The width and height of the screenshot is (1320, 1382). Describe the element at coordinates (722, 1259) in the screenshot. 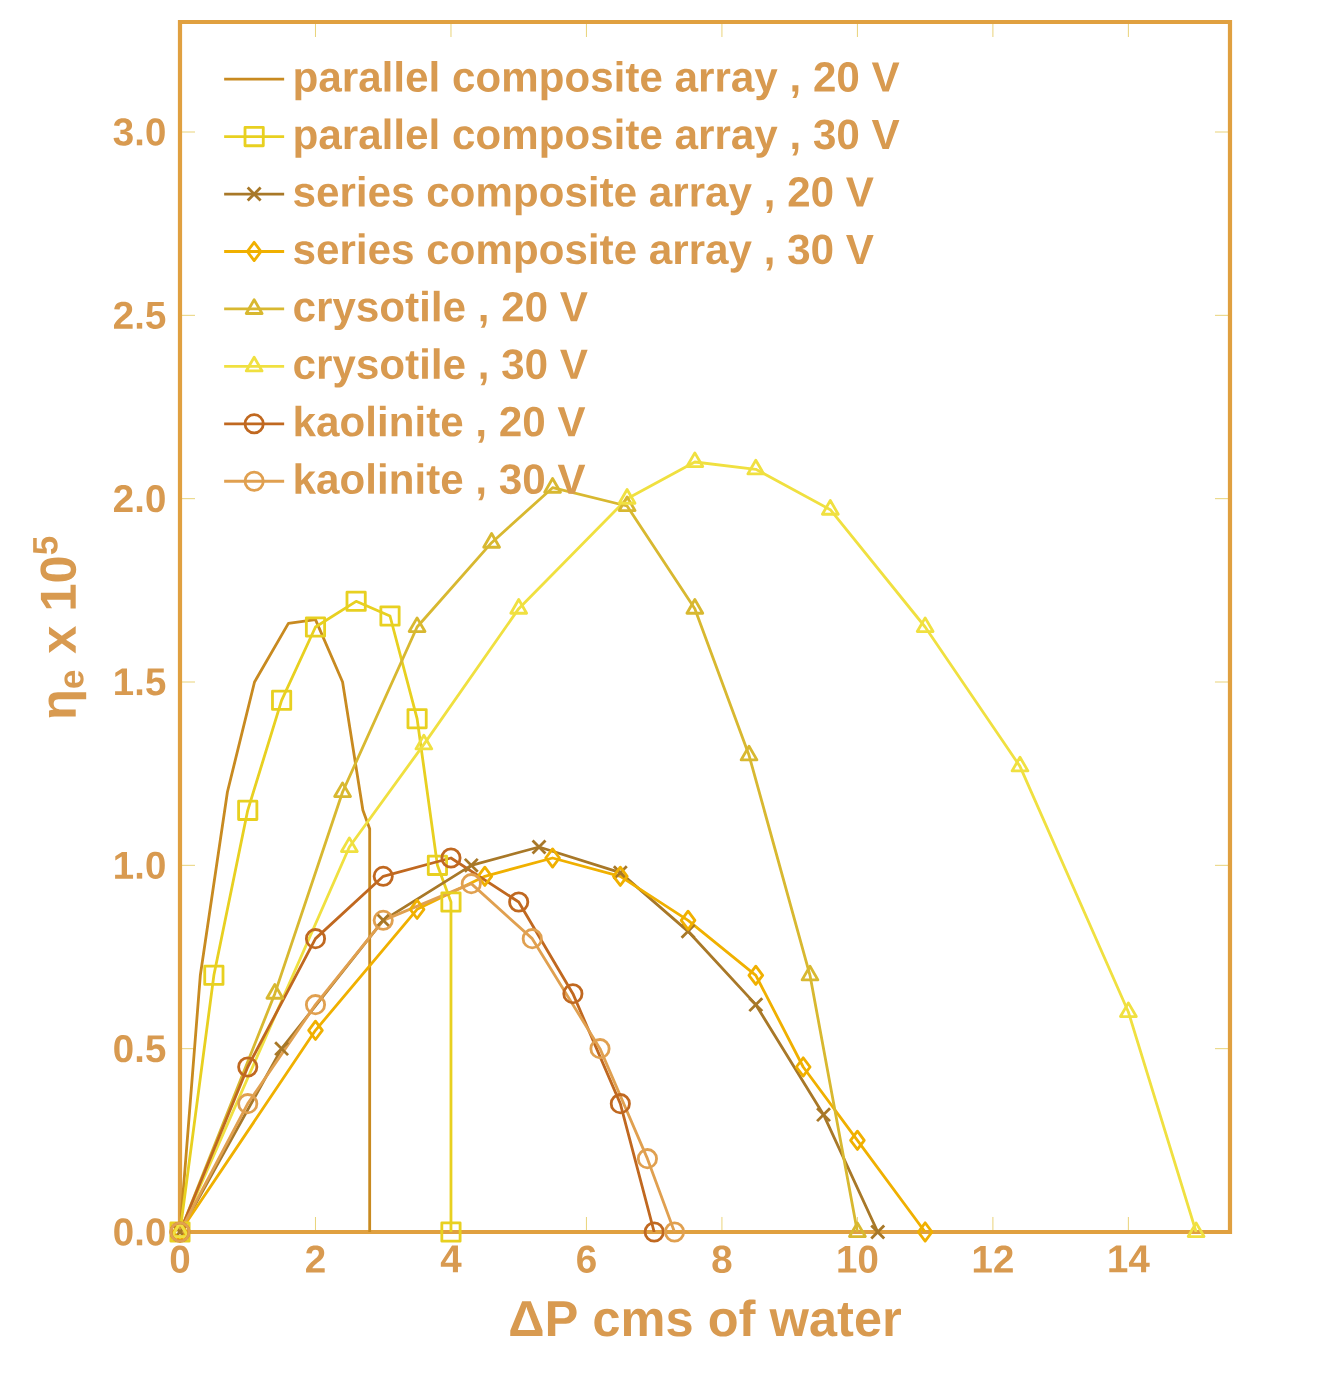

I see `x-tick-label: 8` at that location.